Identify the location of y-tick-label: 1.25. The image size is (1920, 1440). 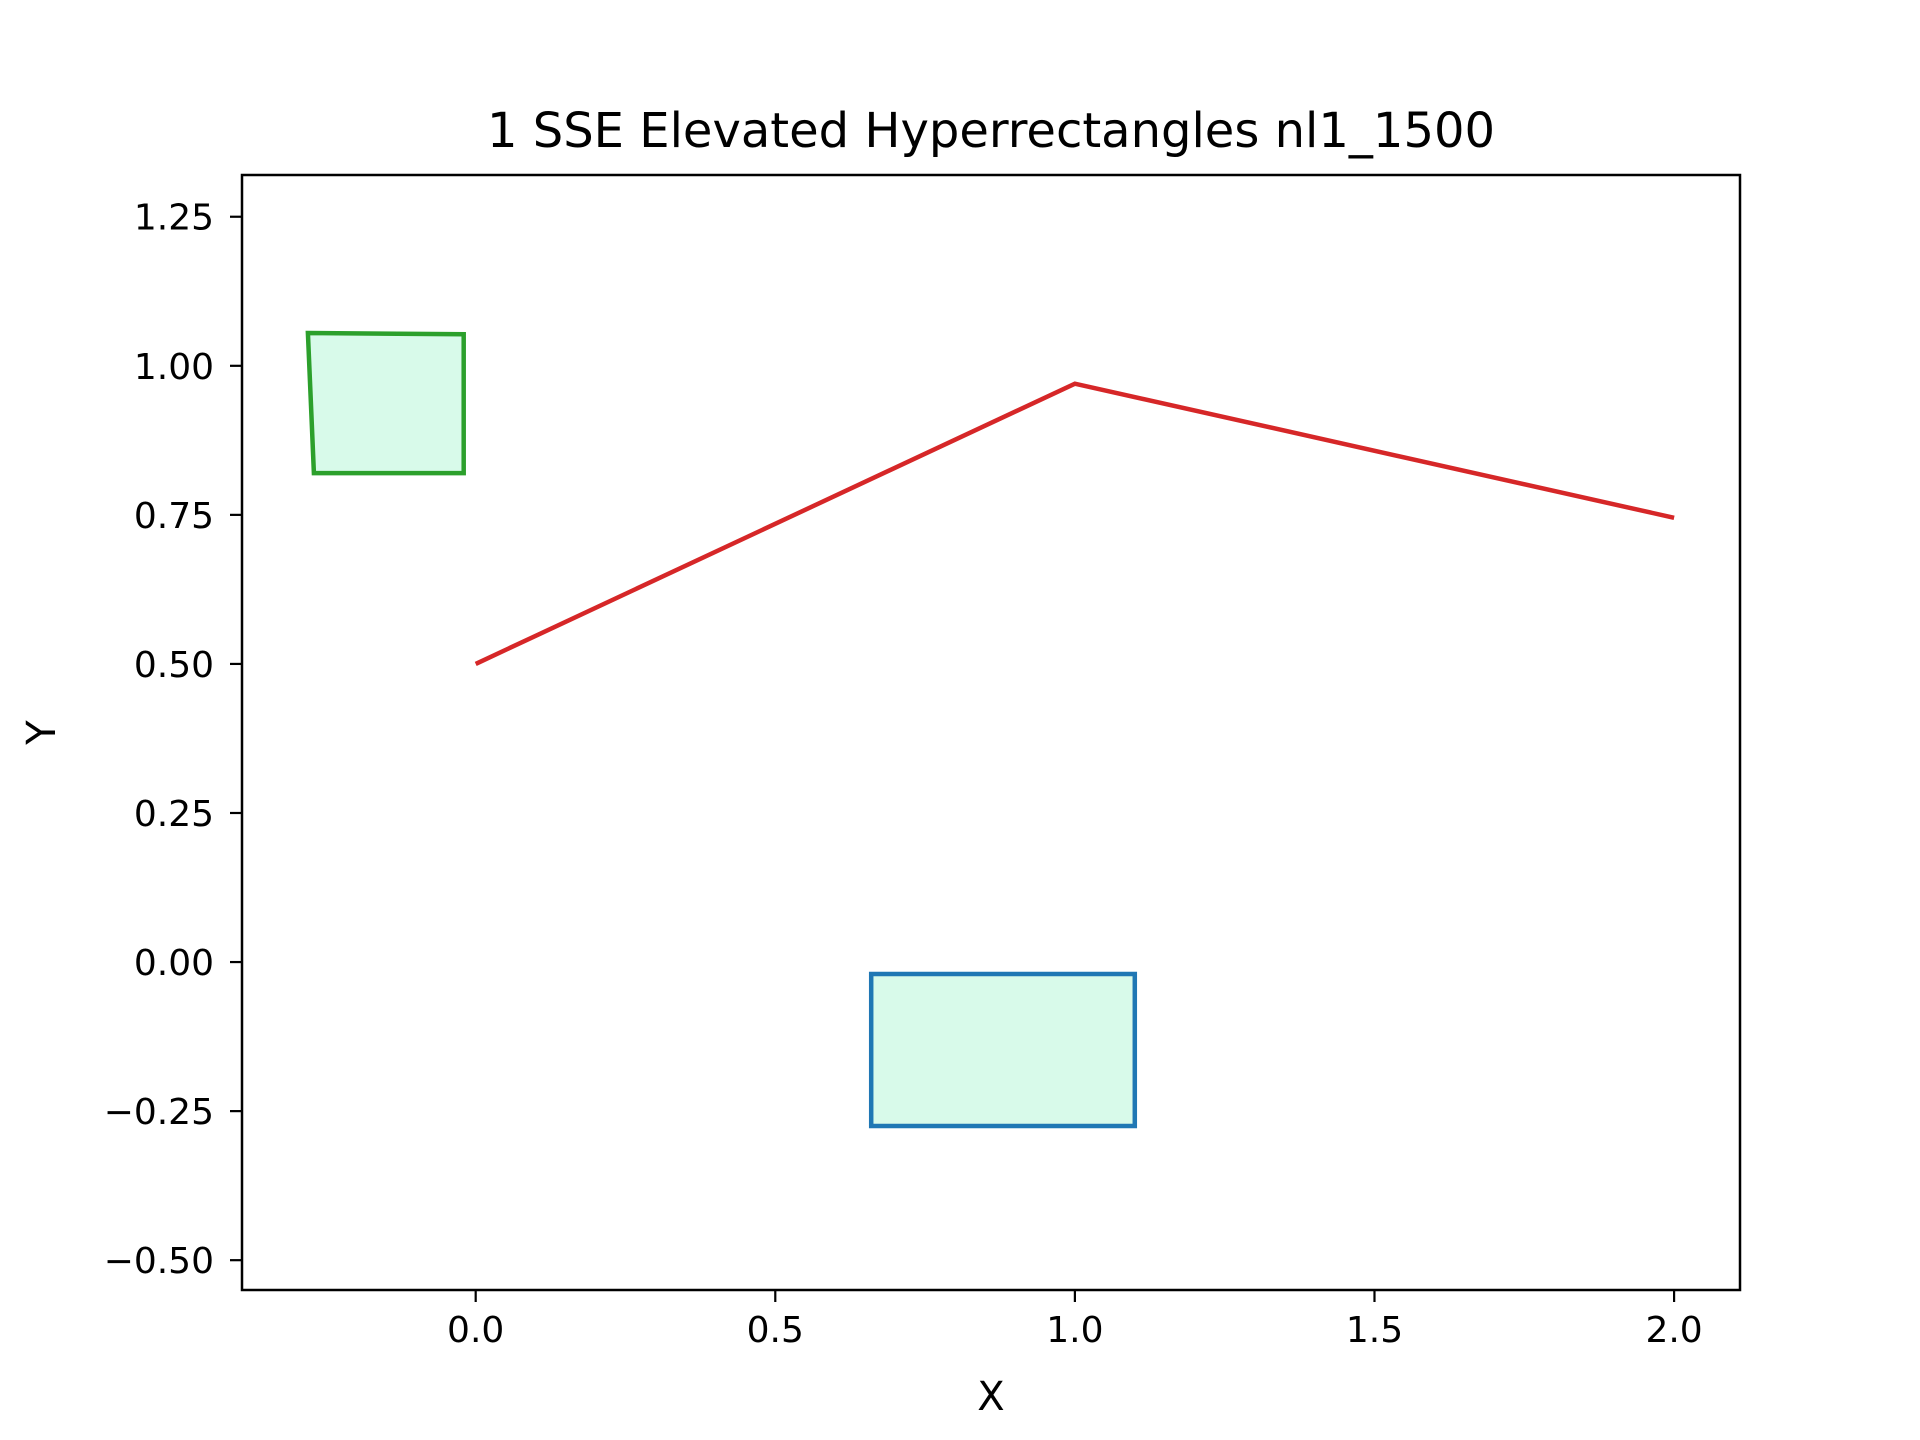
(174, 218).